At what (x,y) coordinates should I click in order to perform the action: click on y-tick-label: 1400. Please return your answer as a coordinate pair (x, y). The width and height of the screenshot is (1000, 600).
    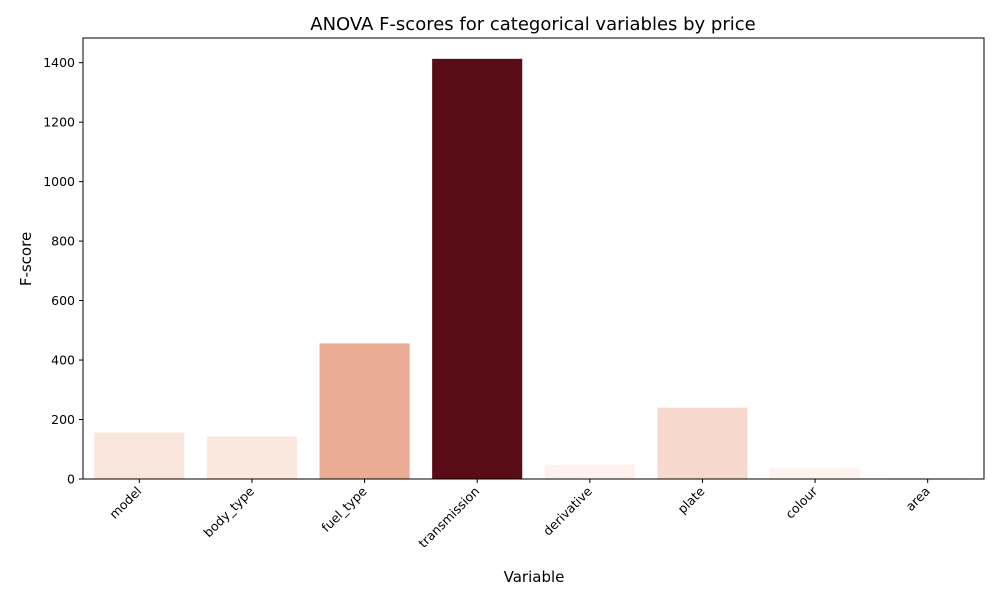
    Looking at the image, I should click on (59, 62).